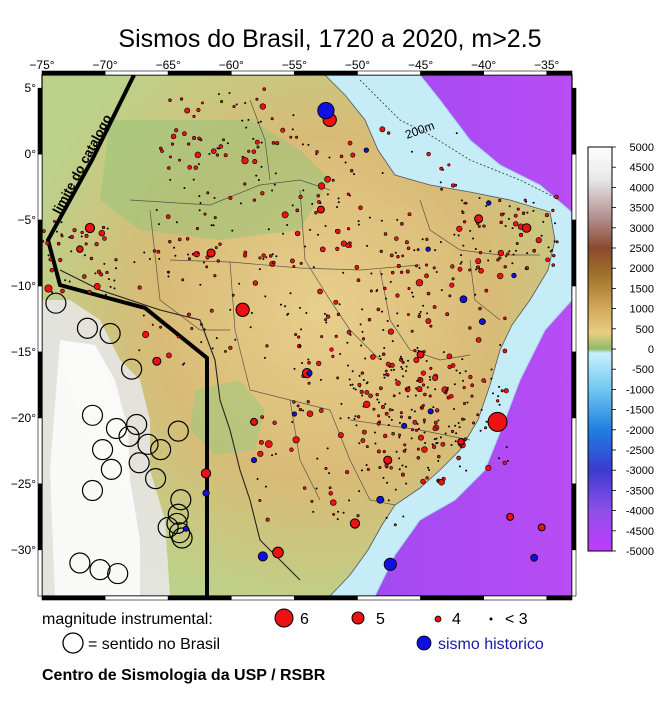  What do you see at coordinates (642, 289) in the screenshot?
I see `colorbar-tick-label: 1500` at bounding box center [642, 289].